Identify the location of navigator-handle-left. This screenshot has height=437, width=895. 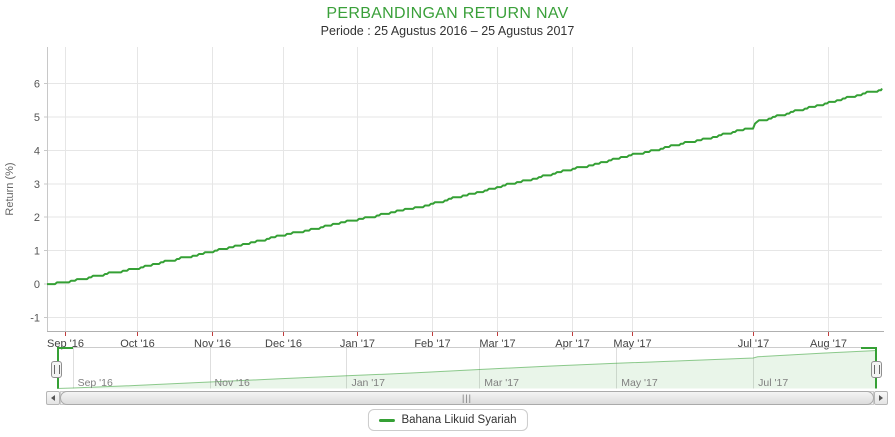
(56, 369).